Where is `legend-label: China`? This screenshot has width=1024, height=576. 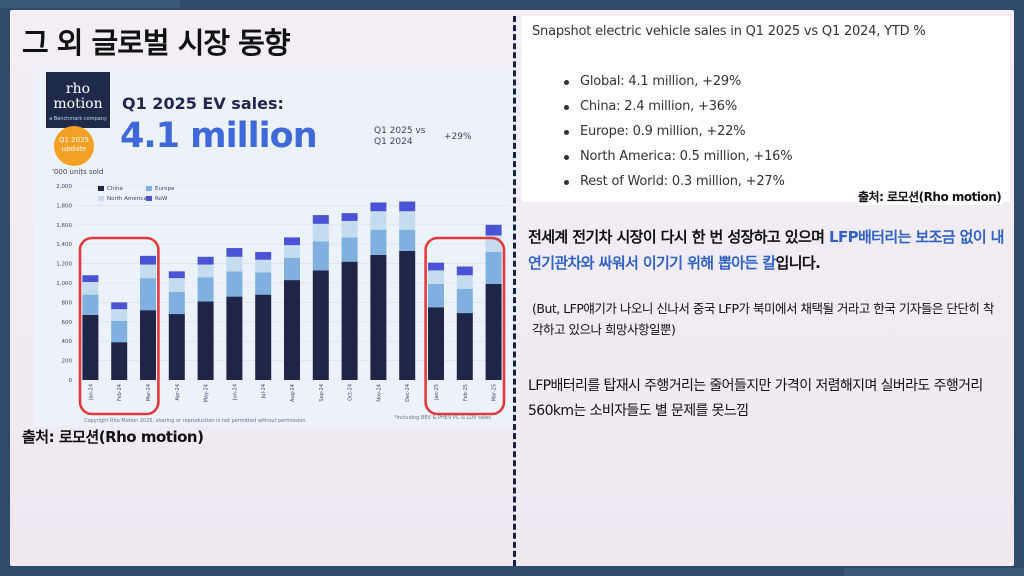
legend-label: China is located at coordinates (115, 189).